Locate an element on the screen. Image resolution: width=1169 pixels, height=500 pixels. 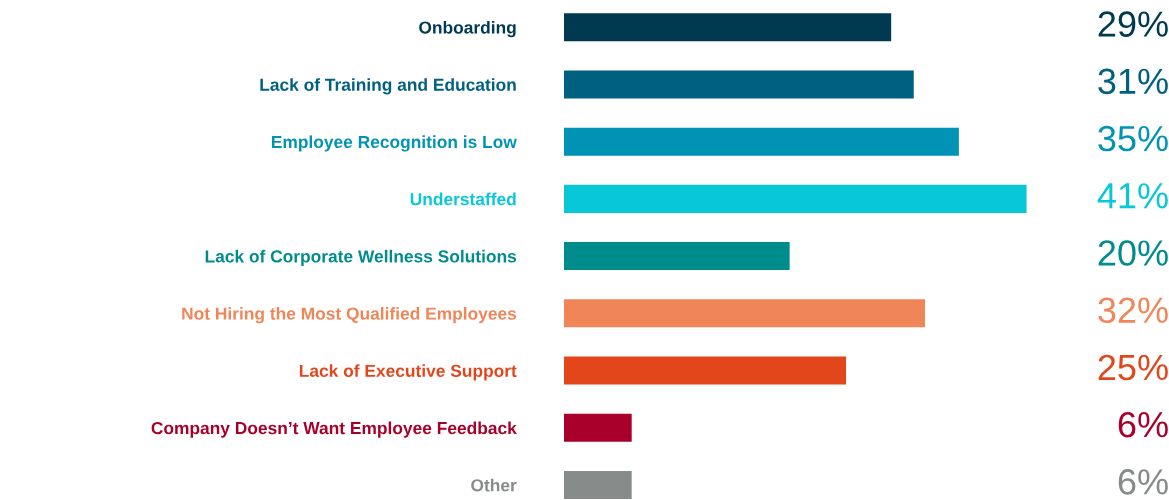
data-label: 29% is located at coordinates (1133, 24).